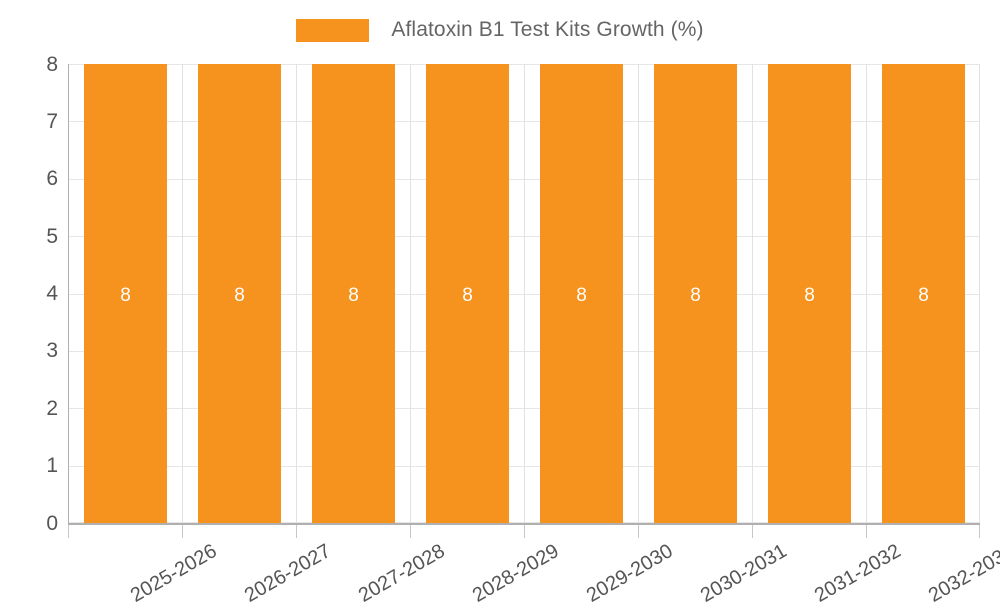 This screenshot has width=1000, height=608. Describe the element at coordinates (52, 293) in the screenshot. I see `y-tick-4: 4` at that location.